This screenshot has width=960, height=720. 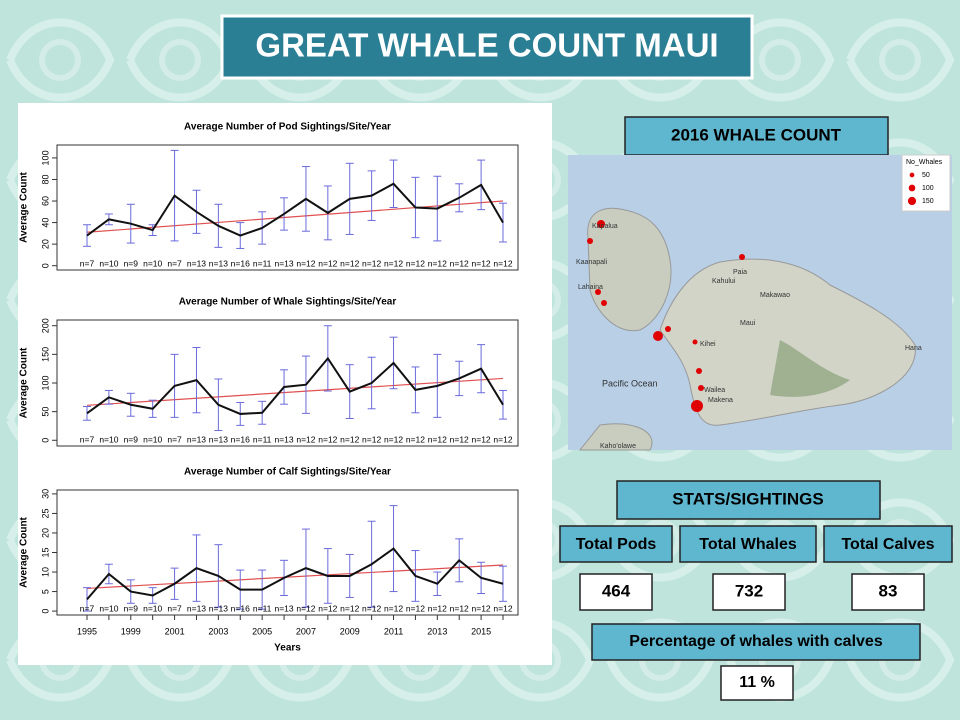 I want to click on stats-title: STATS/SIGHTINGS, so click(x=747, y=498).